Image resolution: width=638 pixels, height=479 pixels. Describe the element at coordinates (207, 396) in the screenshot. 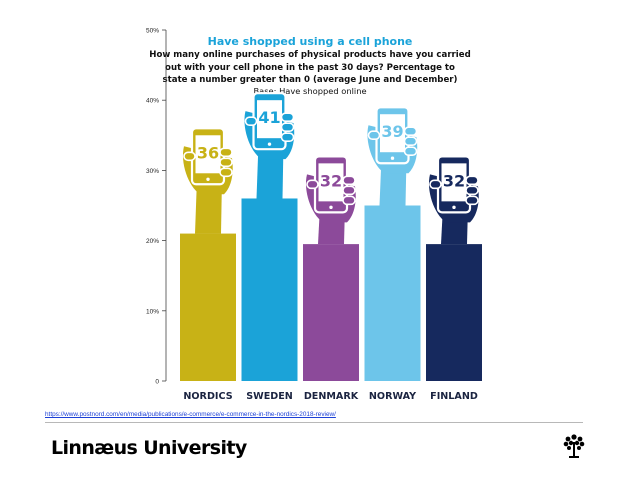

I see `category-label: NORDICS` at that location.